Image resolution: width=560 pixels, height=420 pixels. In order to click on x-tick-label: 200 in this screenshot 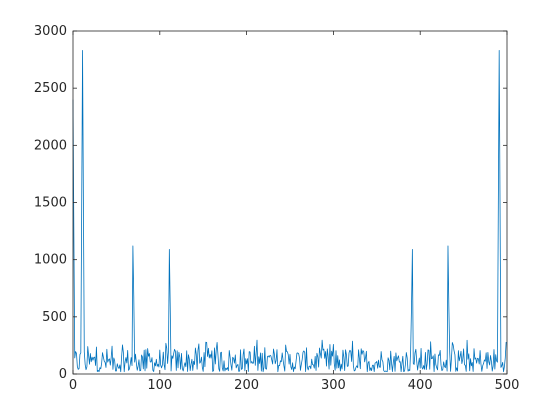, I will do `click(246, 385)`.